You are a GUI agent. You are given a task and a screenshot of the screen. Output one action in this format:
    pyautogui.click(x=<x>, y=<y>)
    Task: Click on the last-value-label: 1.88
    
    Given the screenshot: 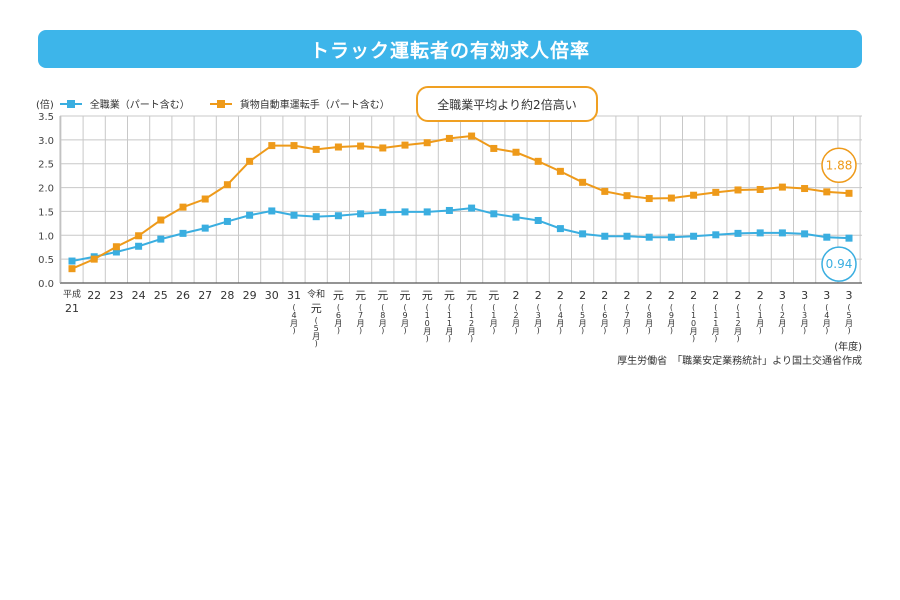 What is the action you would take?
    pyautogui.click(x=839, y=165)
    